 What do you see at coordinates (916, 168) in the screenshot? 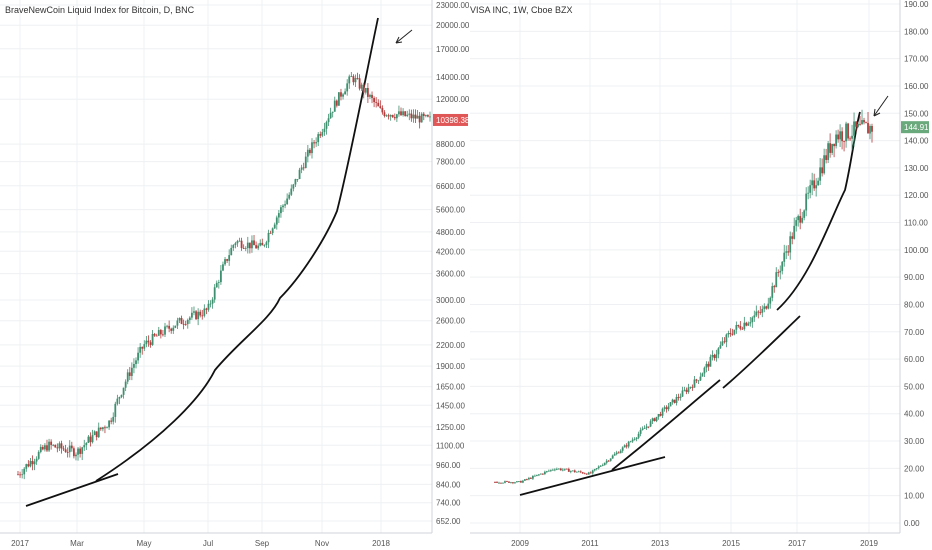
I see `y-tick-label: 130.00` at bounding box center [916, 168].